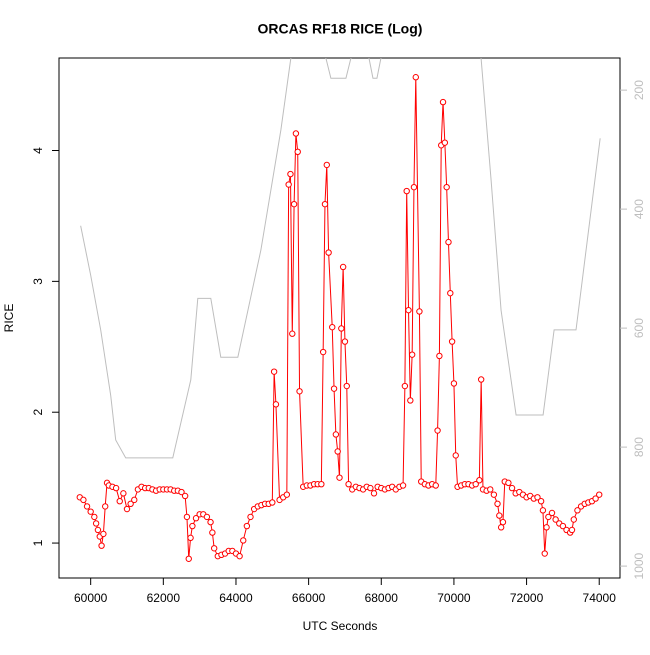  What do you see at coordinates (38, 412) in the screenshot?
I see `y-tick-label: 2` at bounding box center [38, 412].